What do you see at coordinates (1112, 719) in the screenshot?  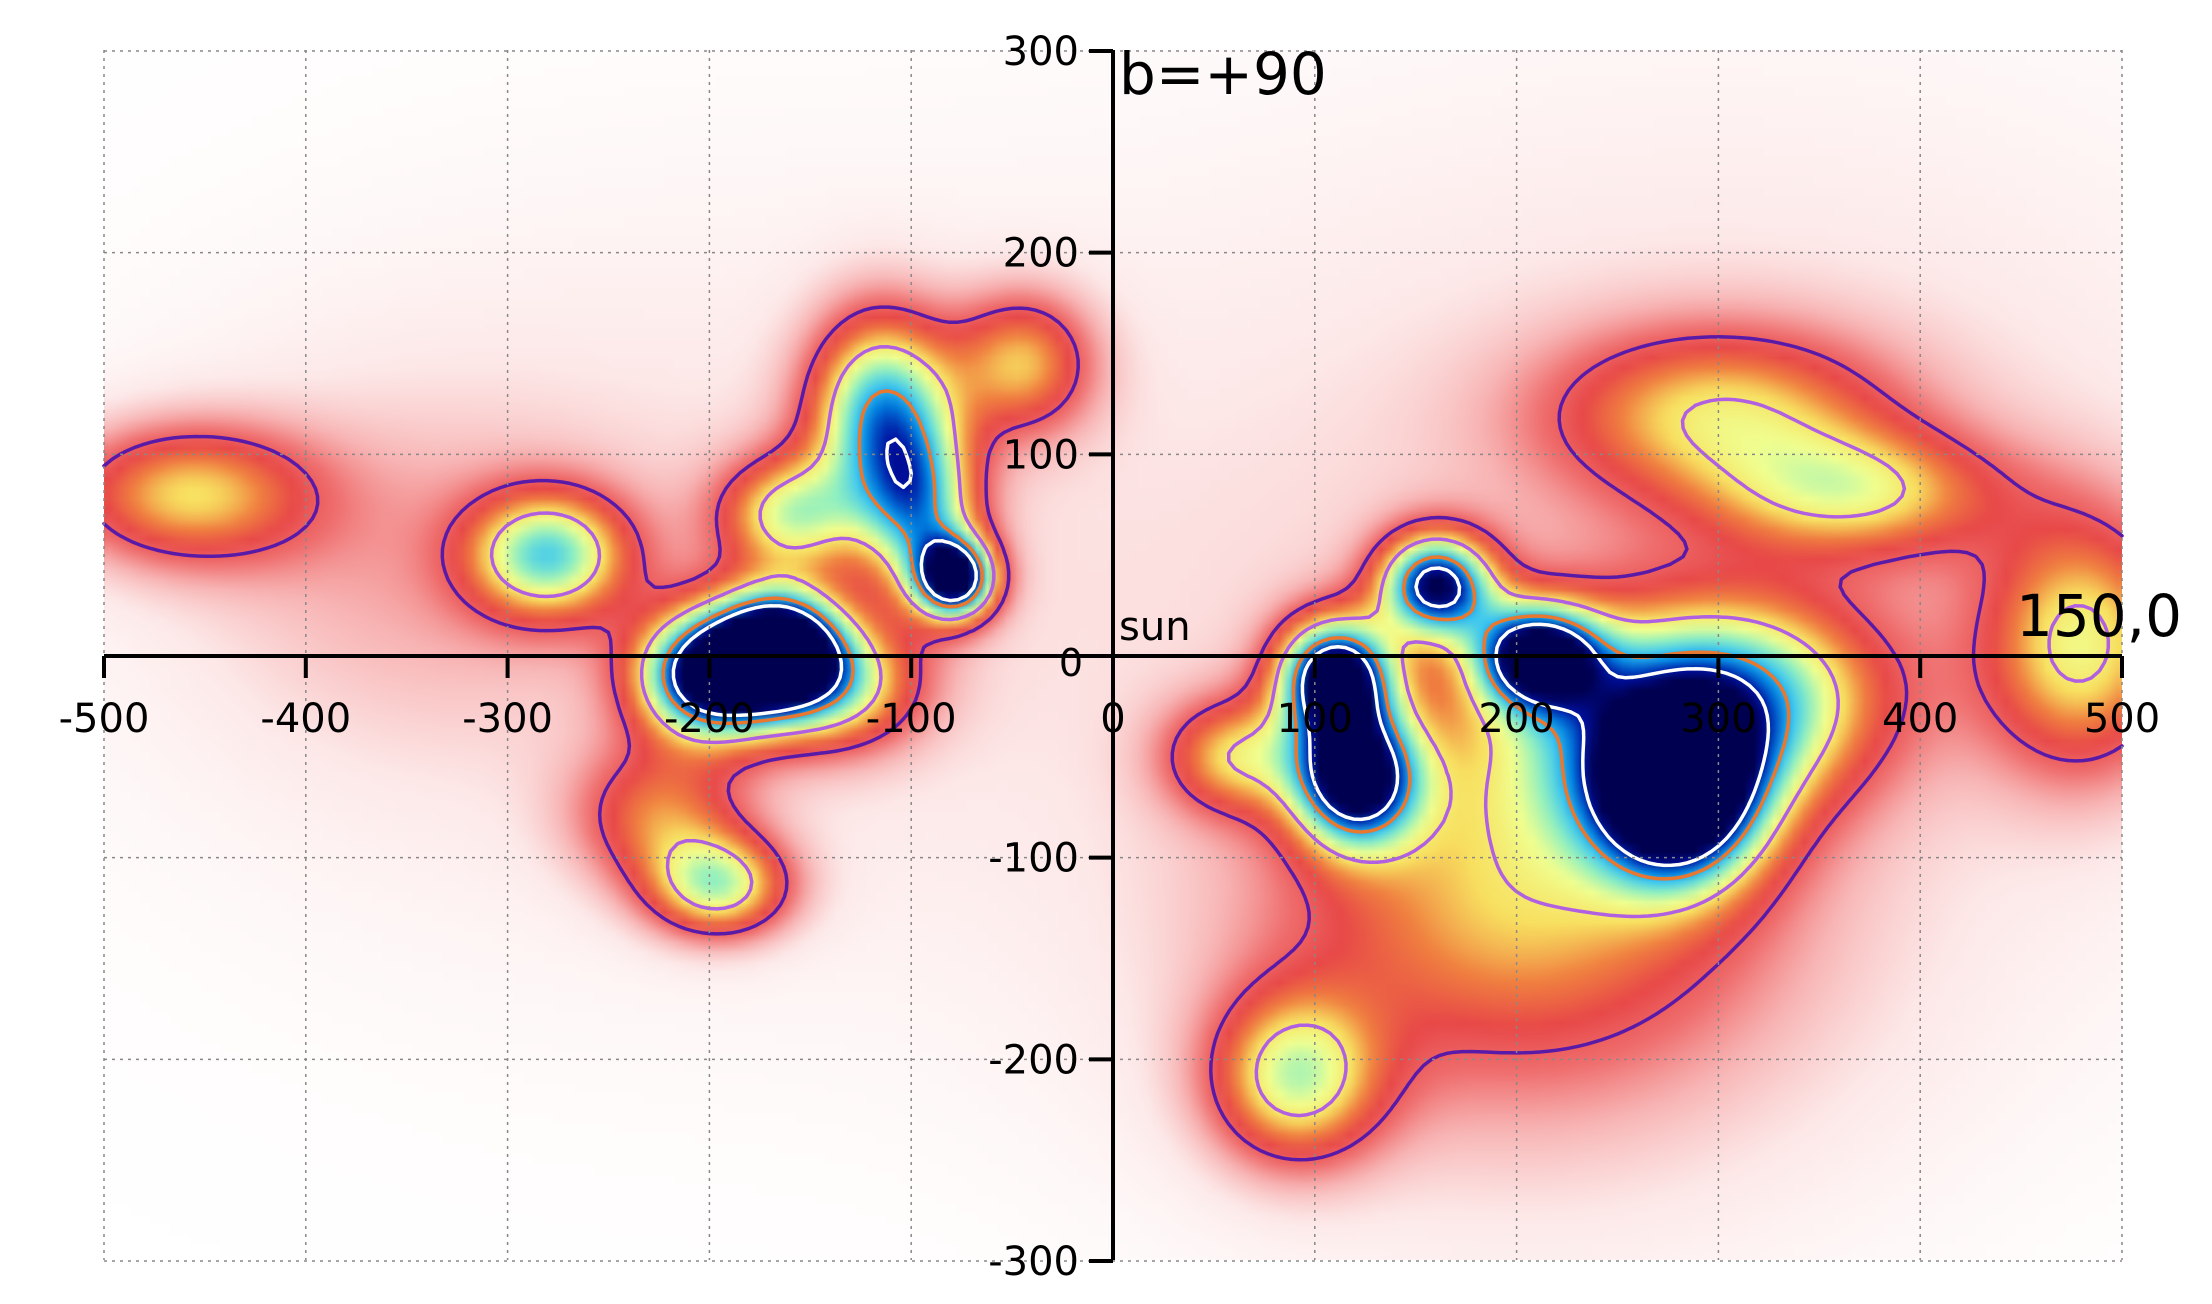 I see `x-tick-label: 0` at bounding box center [1112, 719].